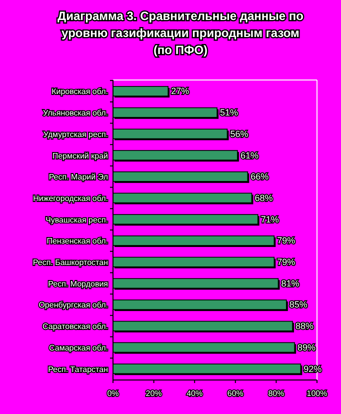 The height and width of the screenshot is (414, 341). I want to click on data-label: 27%, so click(180, 91).